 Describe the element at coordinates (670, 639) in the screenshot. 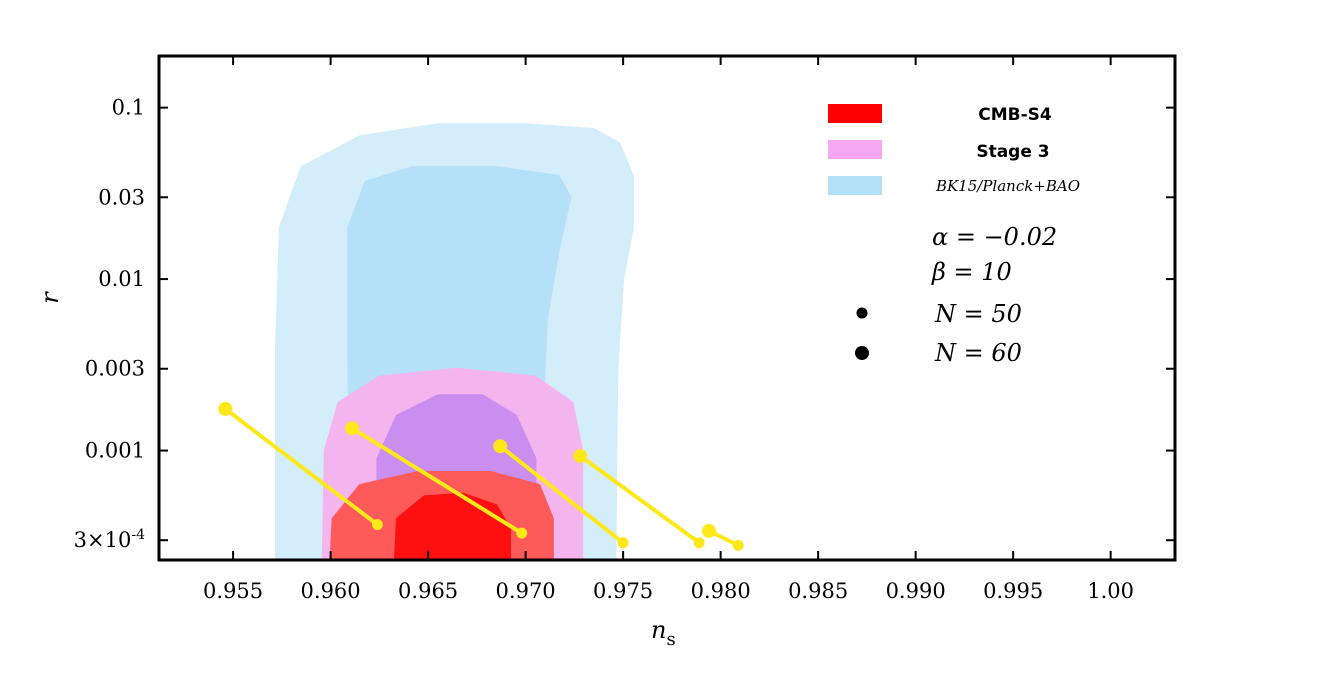

I see `x-axis-title-subscript: s` at that location.